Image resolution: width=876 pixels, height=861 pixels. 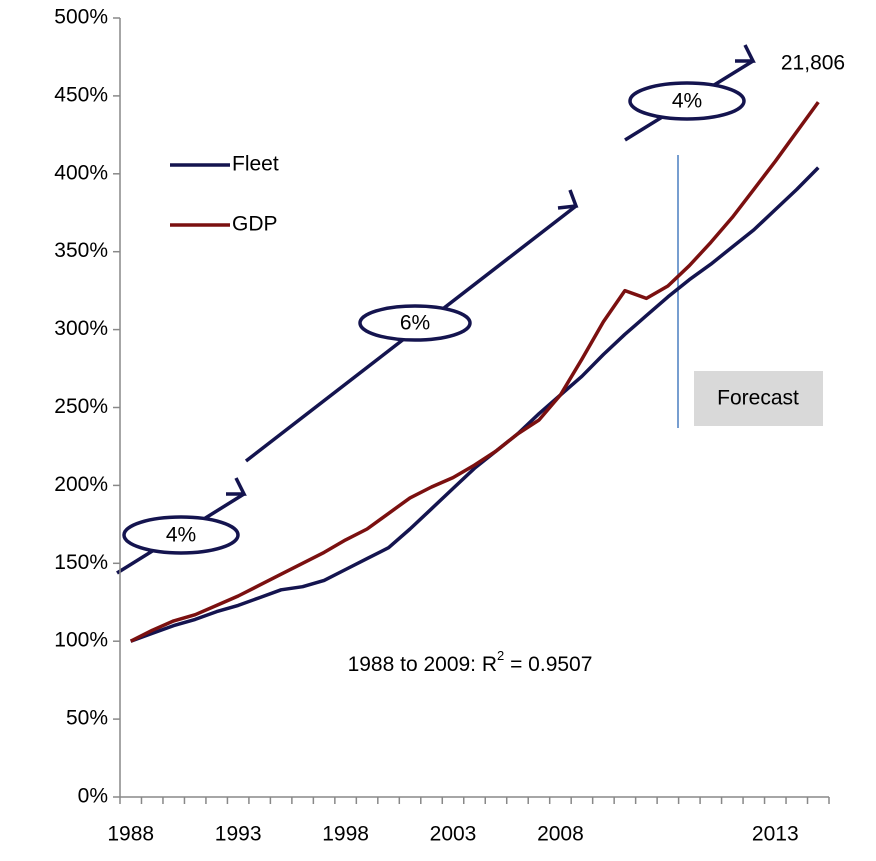 I want to click on note-text: 1988 to 2009: R, so click(x=422, y=664).